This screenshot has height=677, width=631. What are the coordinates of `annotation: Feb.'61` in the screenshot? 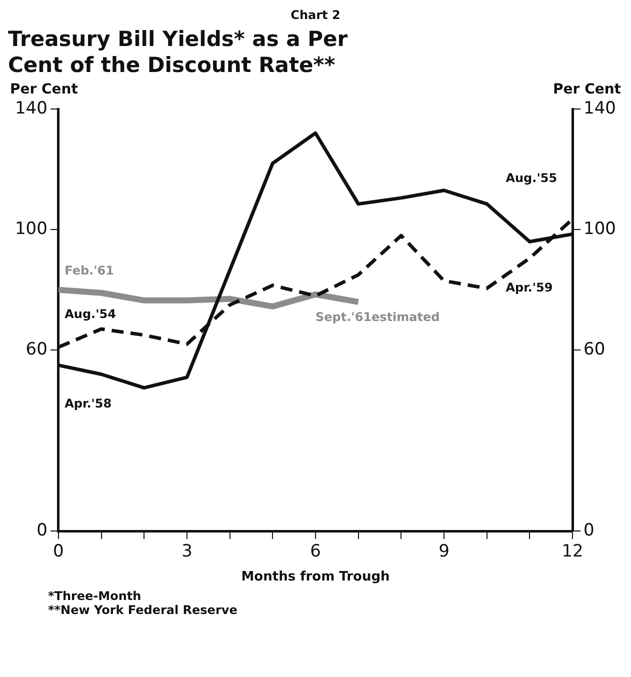 It's located at (89, 270).